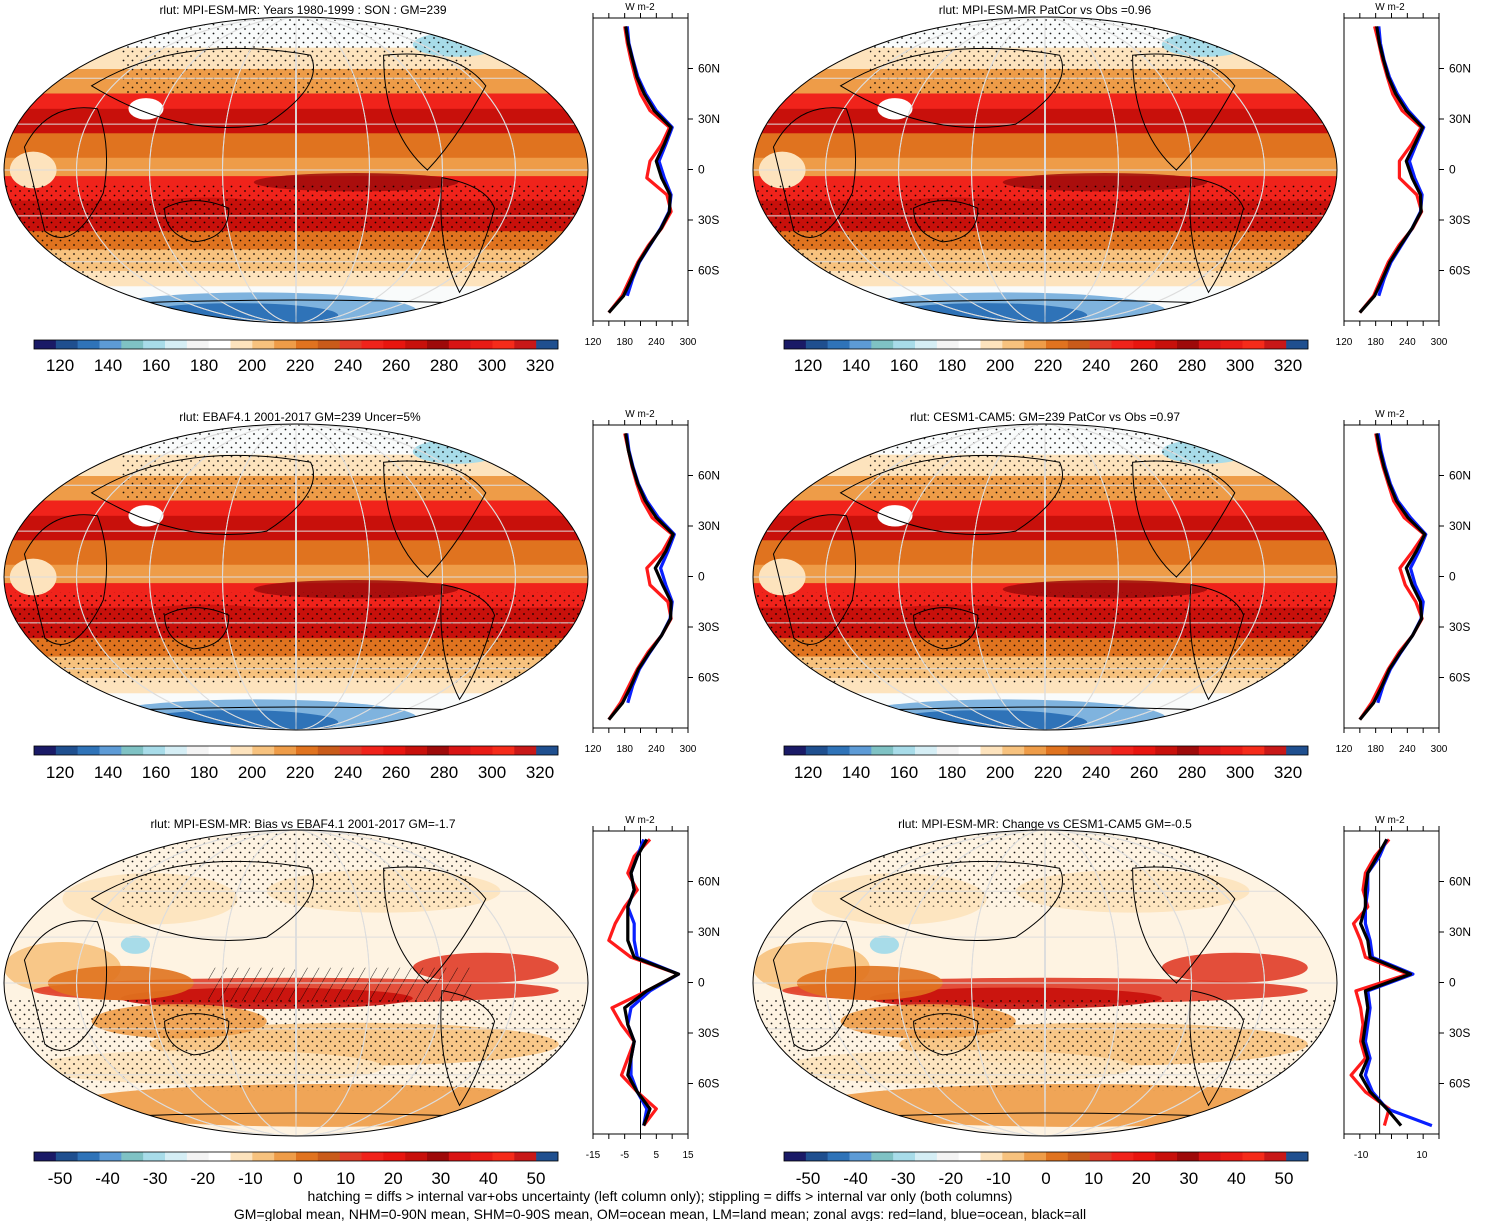 The image size is (1485, 1221). I want to click on panel-2-map, so click(1045, 170).